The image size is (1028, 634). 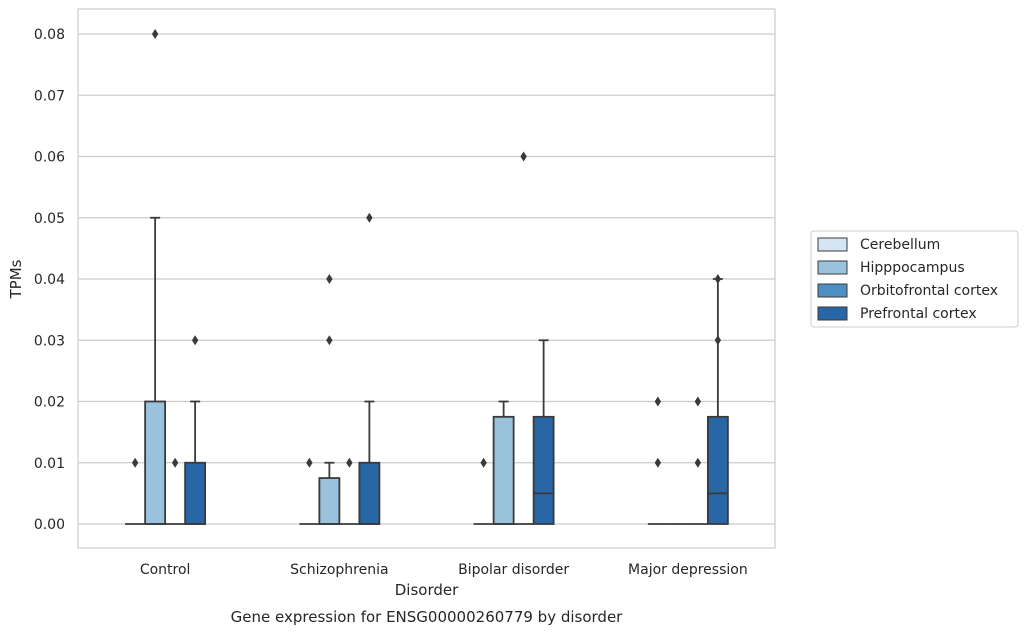 I want to click on y-axis-label: TPMs, so click(x=16, y=279).